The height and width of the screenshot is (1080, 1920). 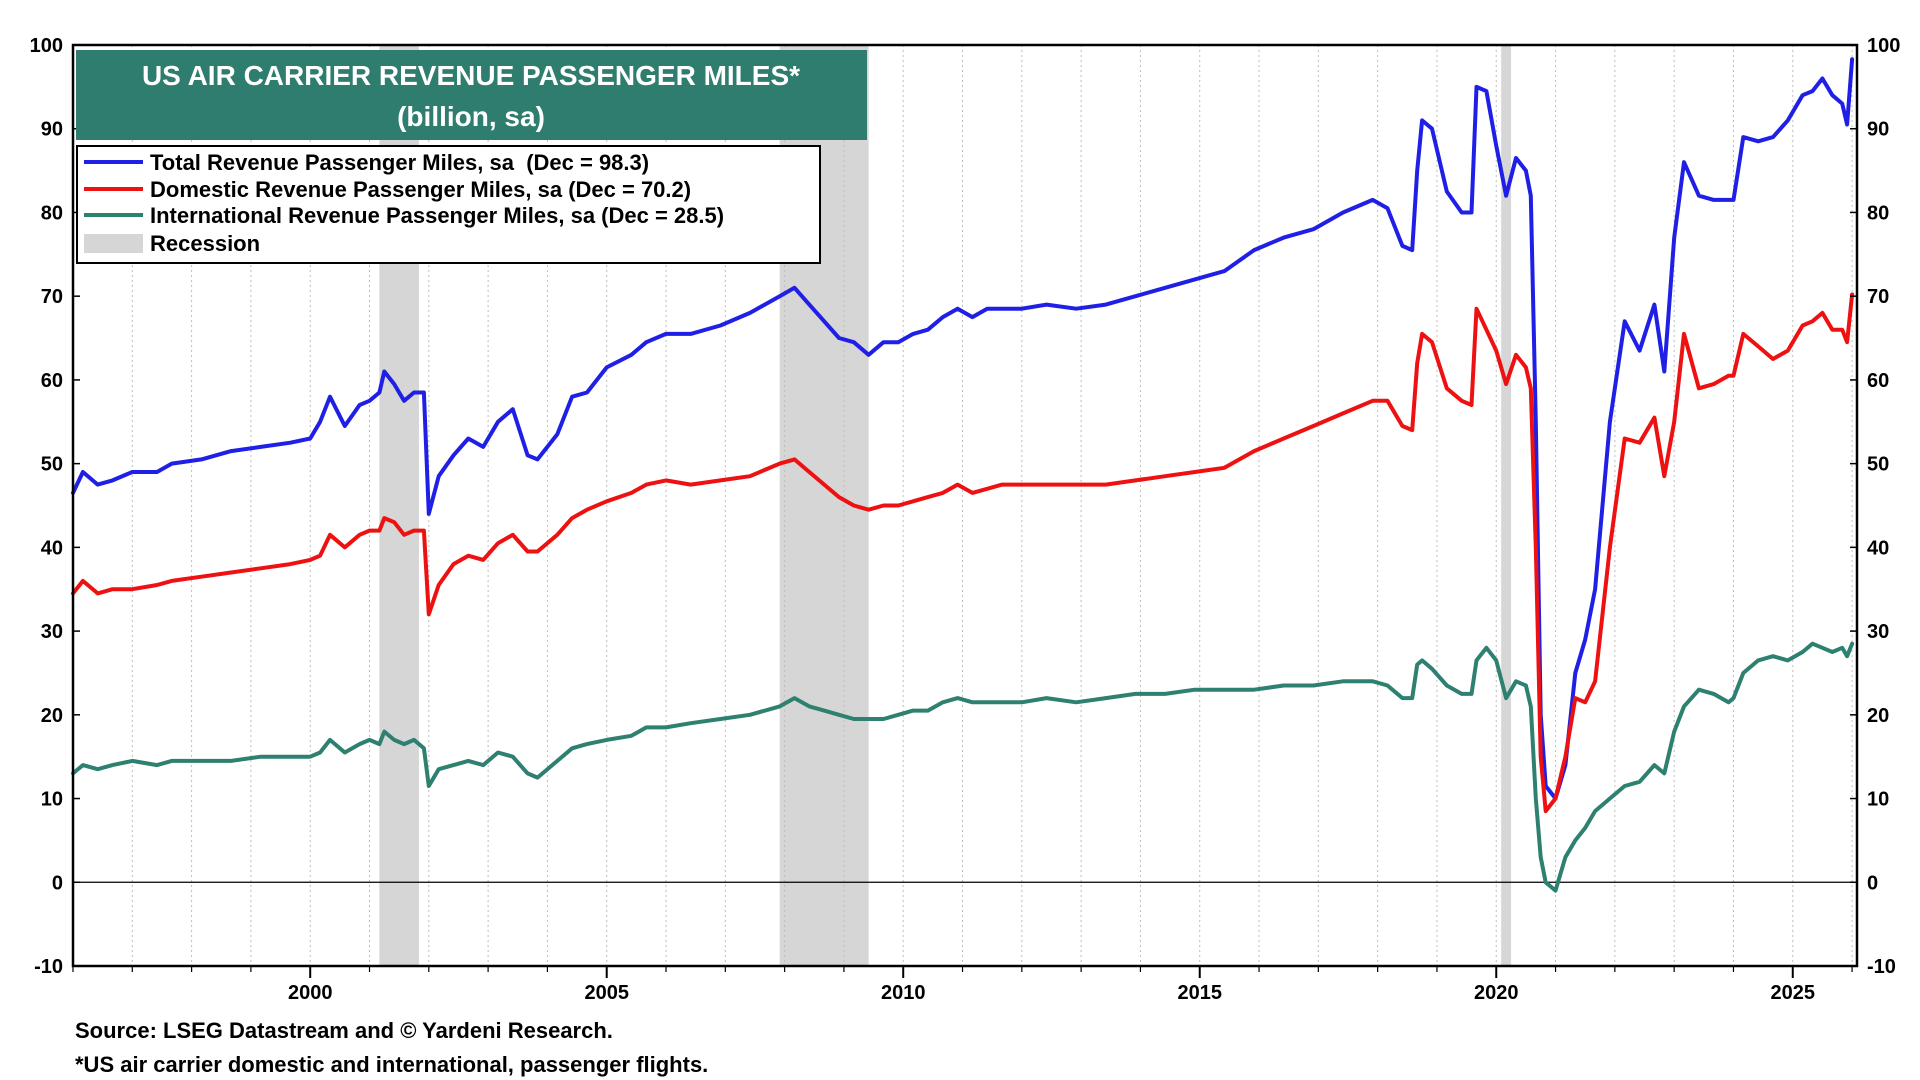 I want to click on y-tick-label-left: 40, so click(x=52, y=548).